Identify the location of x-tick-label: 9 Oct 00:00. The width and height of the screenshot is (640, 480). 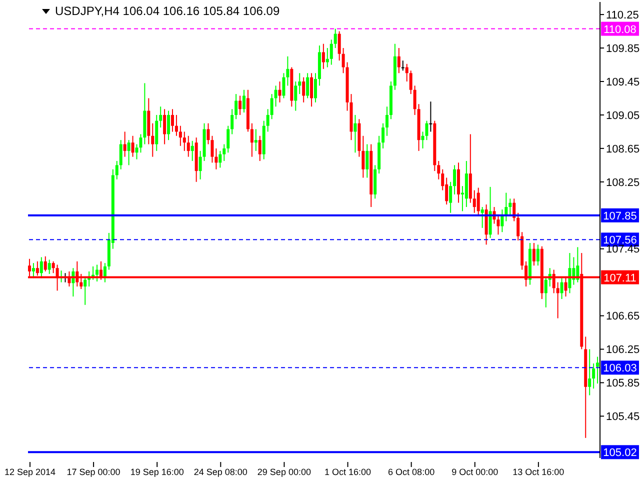
(475, 472).